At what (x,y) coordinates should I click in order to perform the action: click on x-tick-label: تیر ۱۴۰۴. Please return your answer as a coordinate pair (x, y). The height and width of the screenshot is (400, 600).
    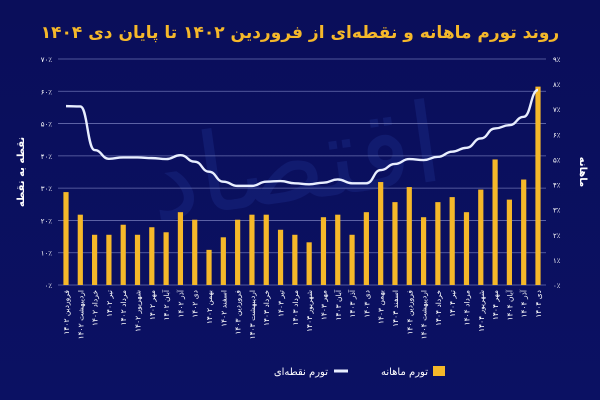
    Looking at the image, I should click on (452, 303).